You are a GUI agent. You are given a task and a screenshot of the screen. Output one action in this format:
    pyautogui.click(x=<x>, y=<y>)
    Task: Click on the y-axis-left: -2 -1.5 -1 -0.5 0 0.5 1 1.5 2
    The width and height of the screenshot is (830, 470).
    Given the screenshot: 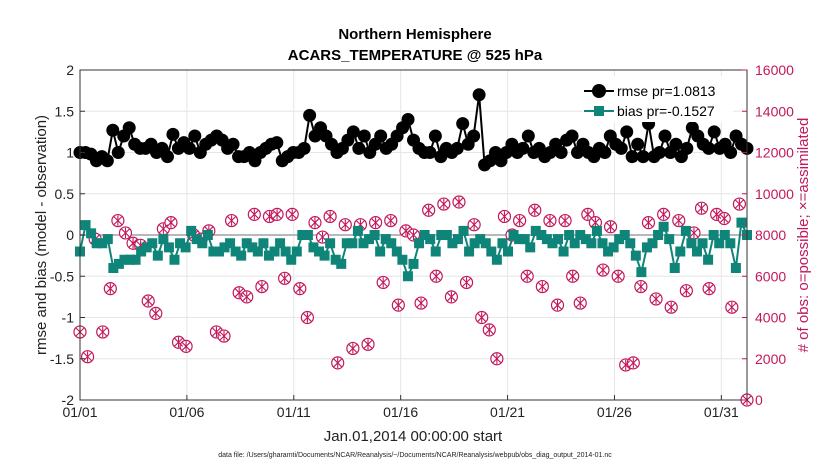 What is the action you would take?
    pyautogui.click(x=67, y=235)
    